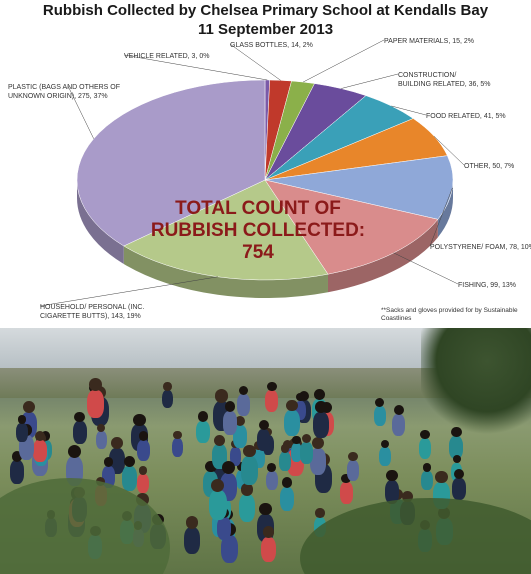 The image size is (531, 574). What do you see at coordinates (466, 116) in the screenshot?
I see `slice-label: FOOD RELATED, 41, 5%` at bounding box center [466, 116].